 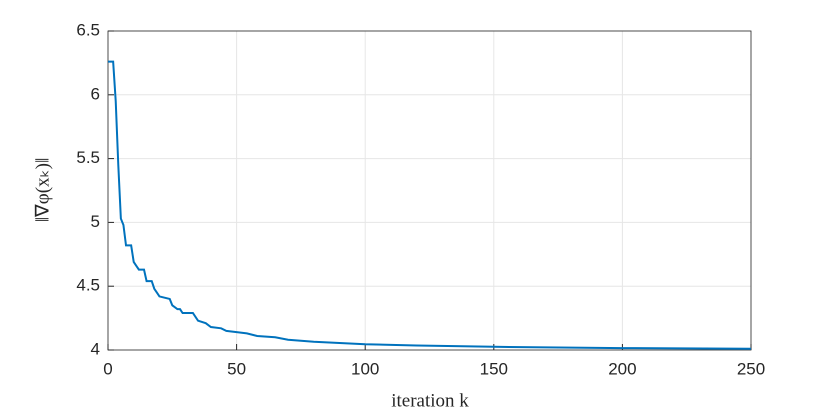 I want to click on y-tick-label: 5, so click(x=95, y=221).